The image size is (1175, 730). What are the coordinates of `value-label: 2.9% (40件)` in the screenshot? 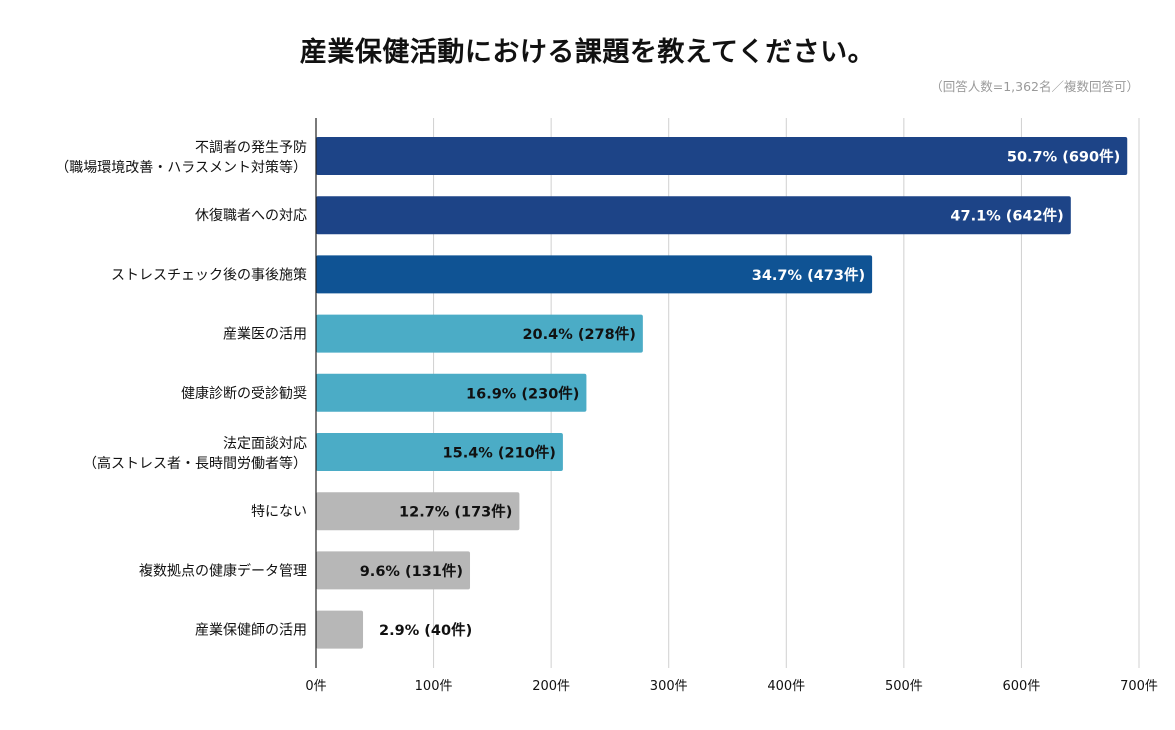 It's located at (425, 630).